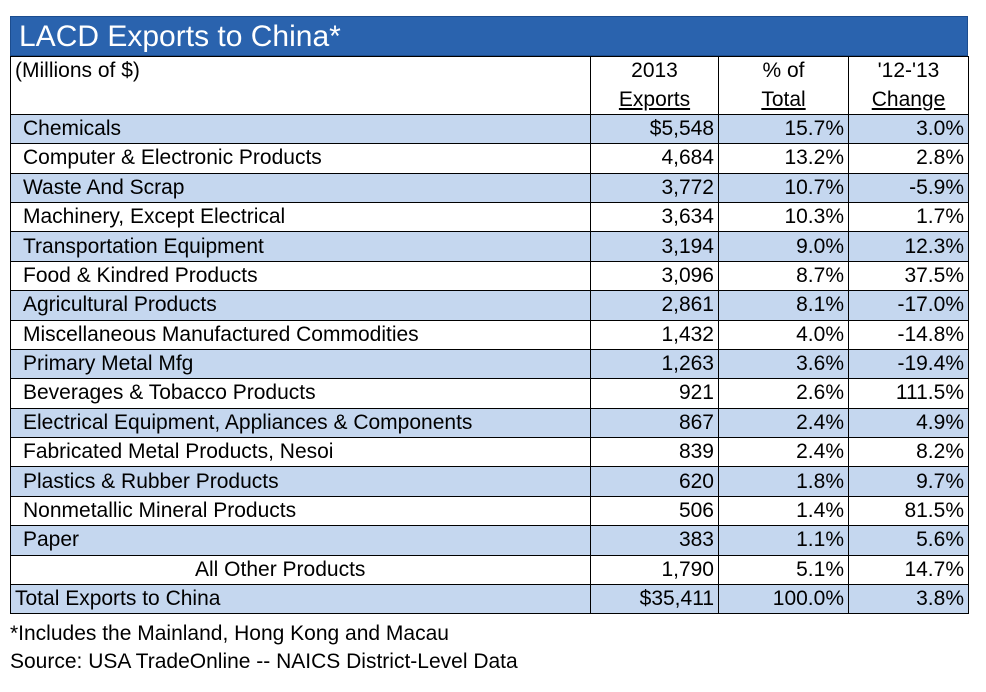  I want to click on table-row: Food & Kindred Products 3,096 8.7% 37.5%, so click(489, 276).